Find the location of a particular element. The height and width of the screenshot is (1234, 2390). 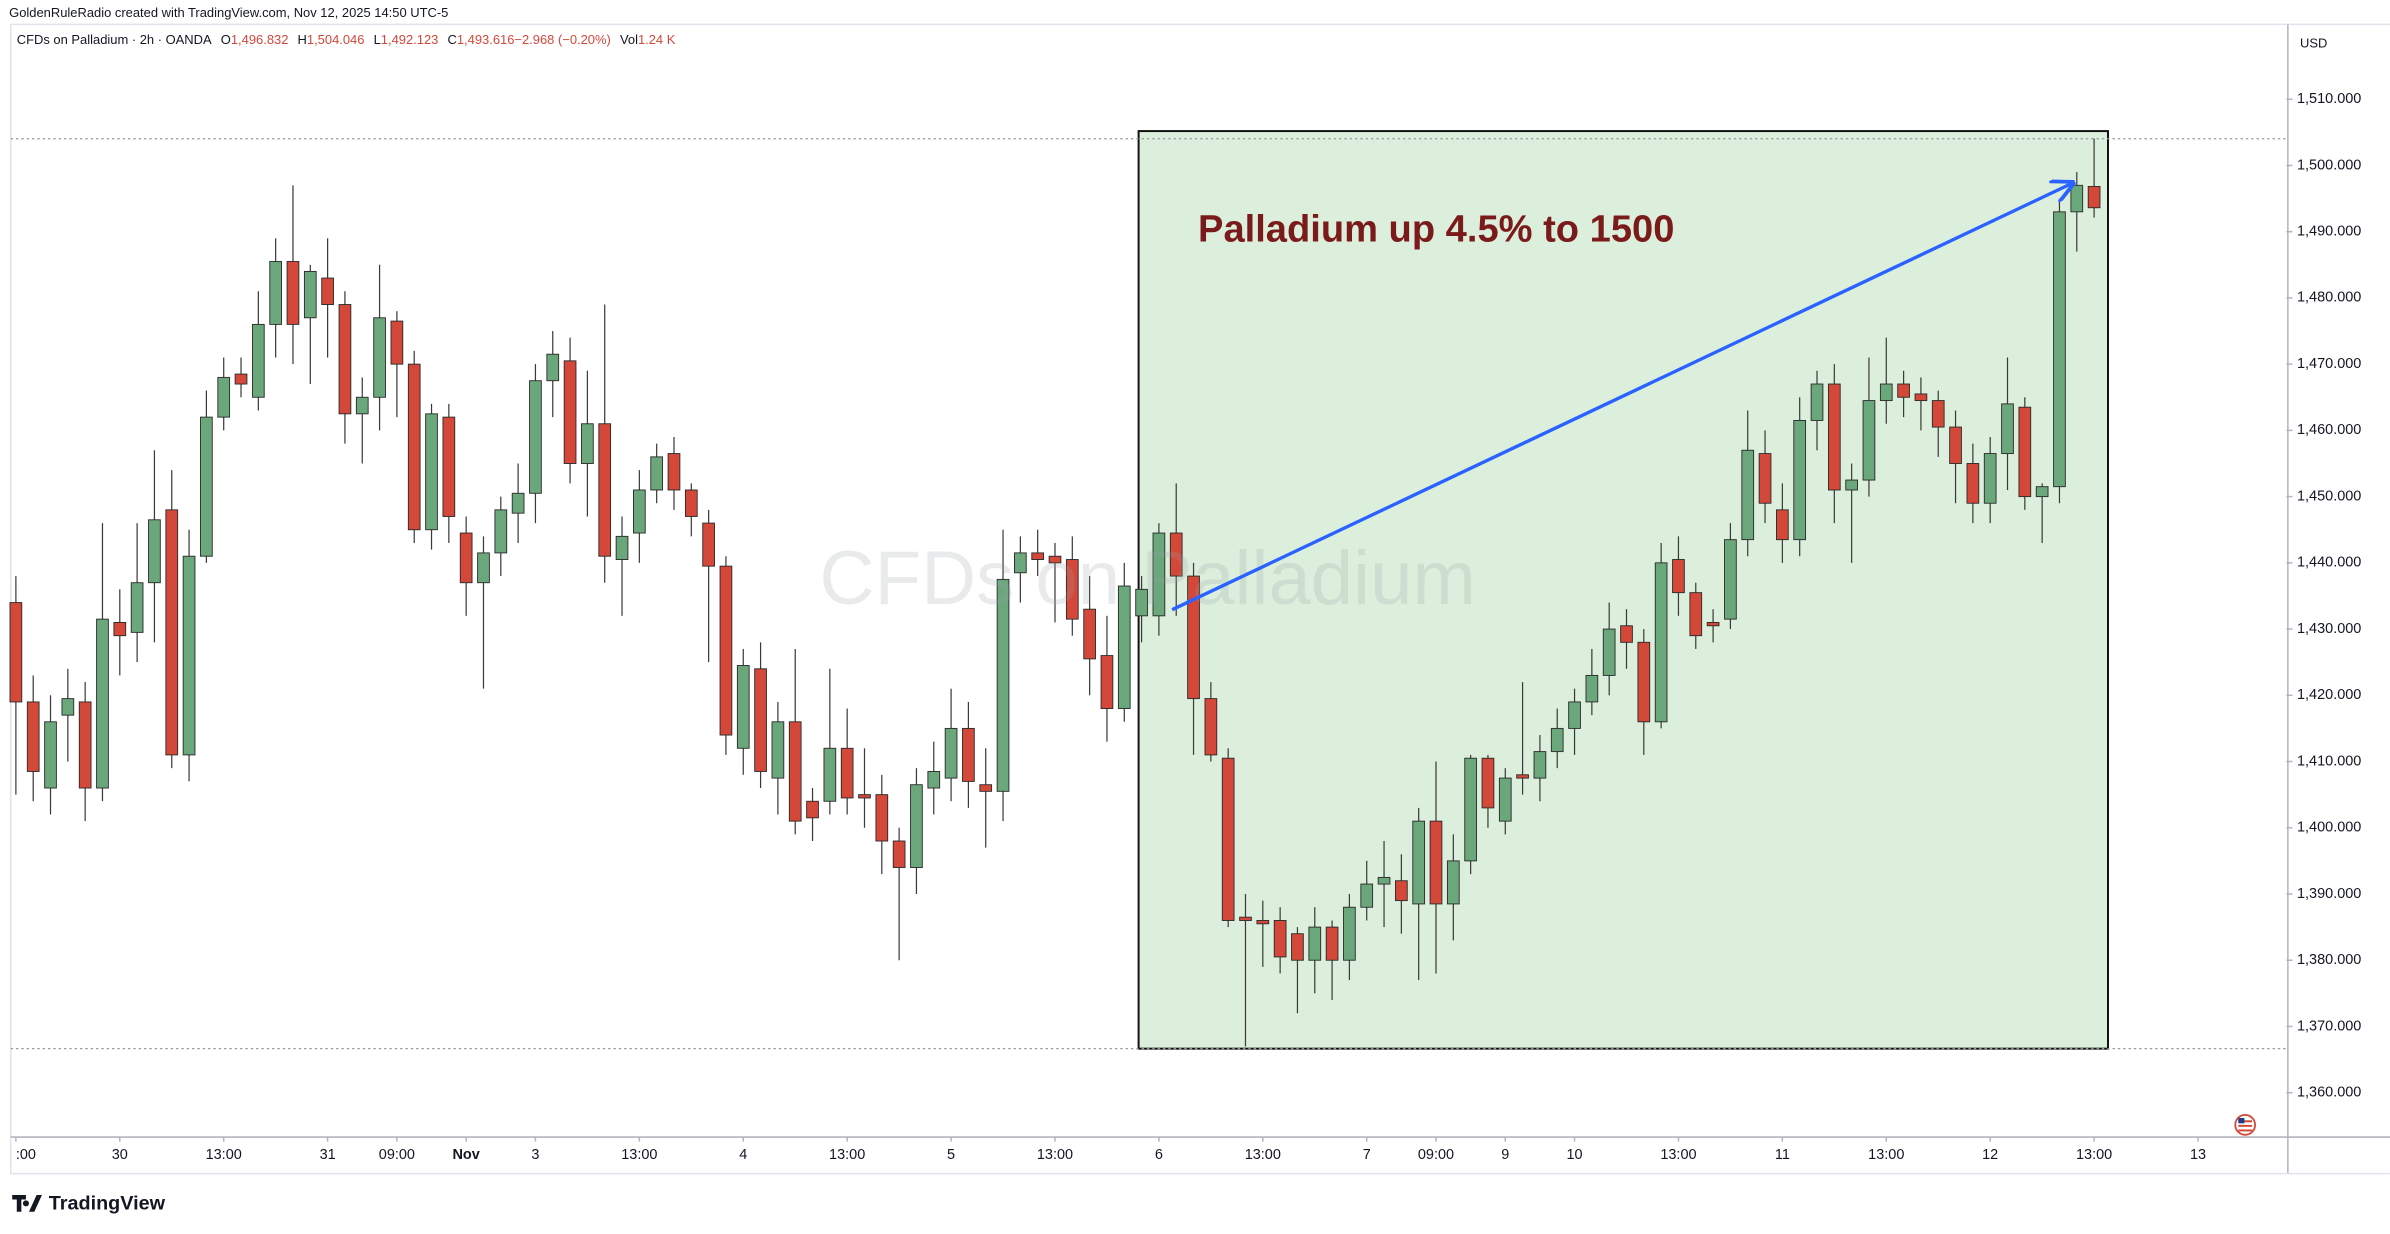

x-tick-label: 4 is located at coordinates (743, 1155).